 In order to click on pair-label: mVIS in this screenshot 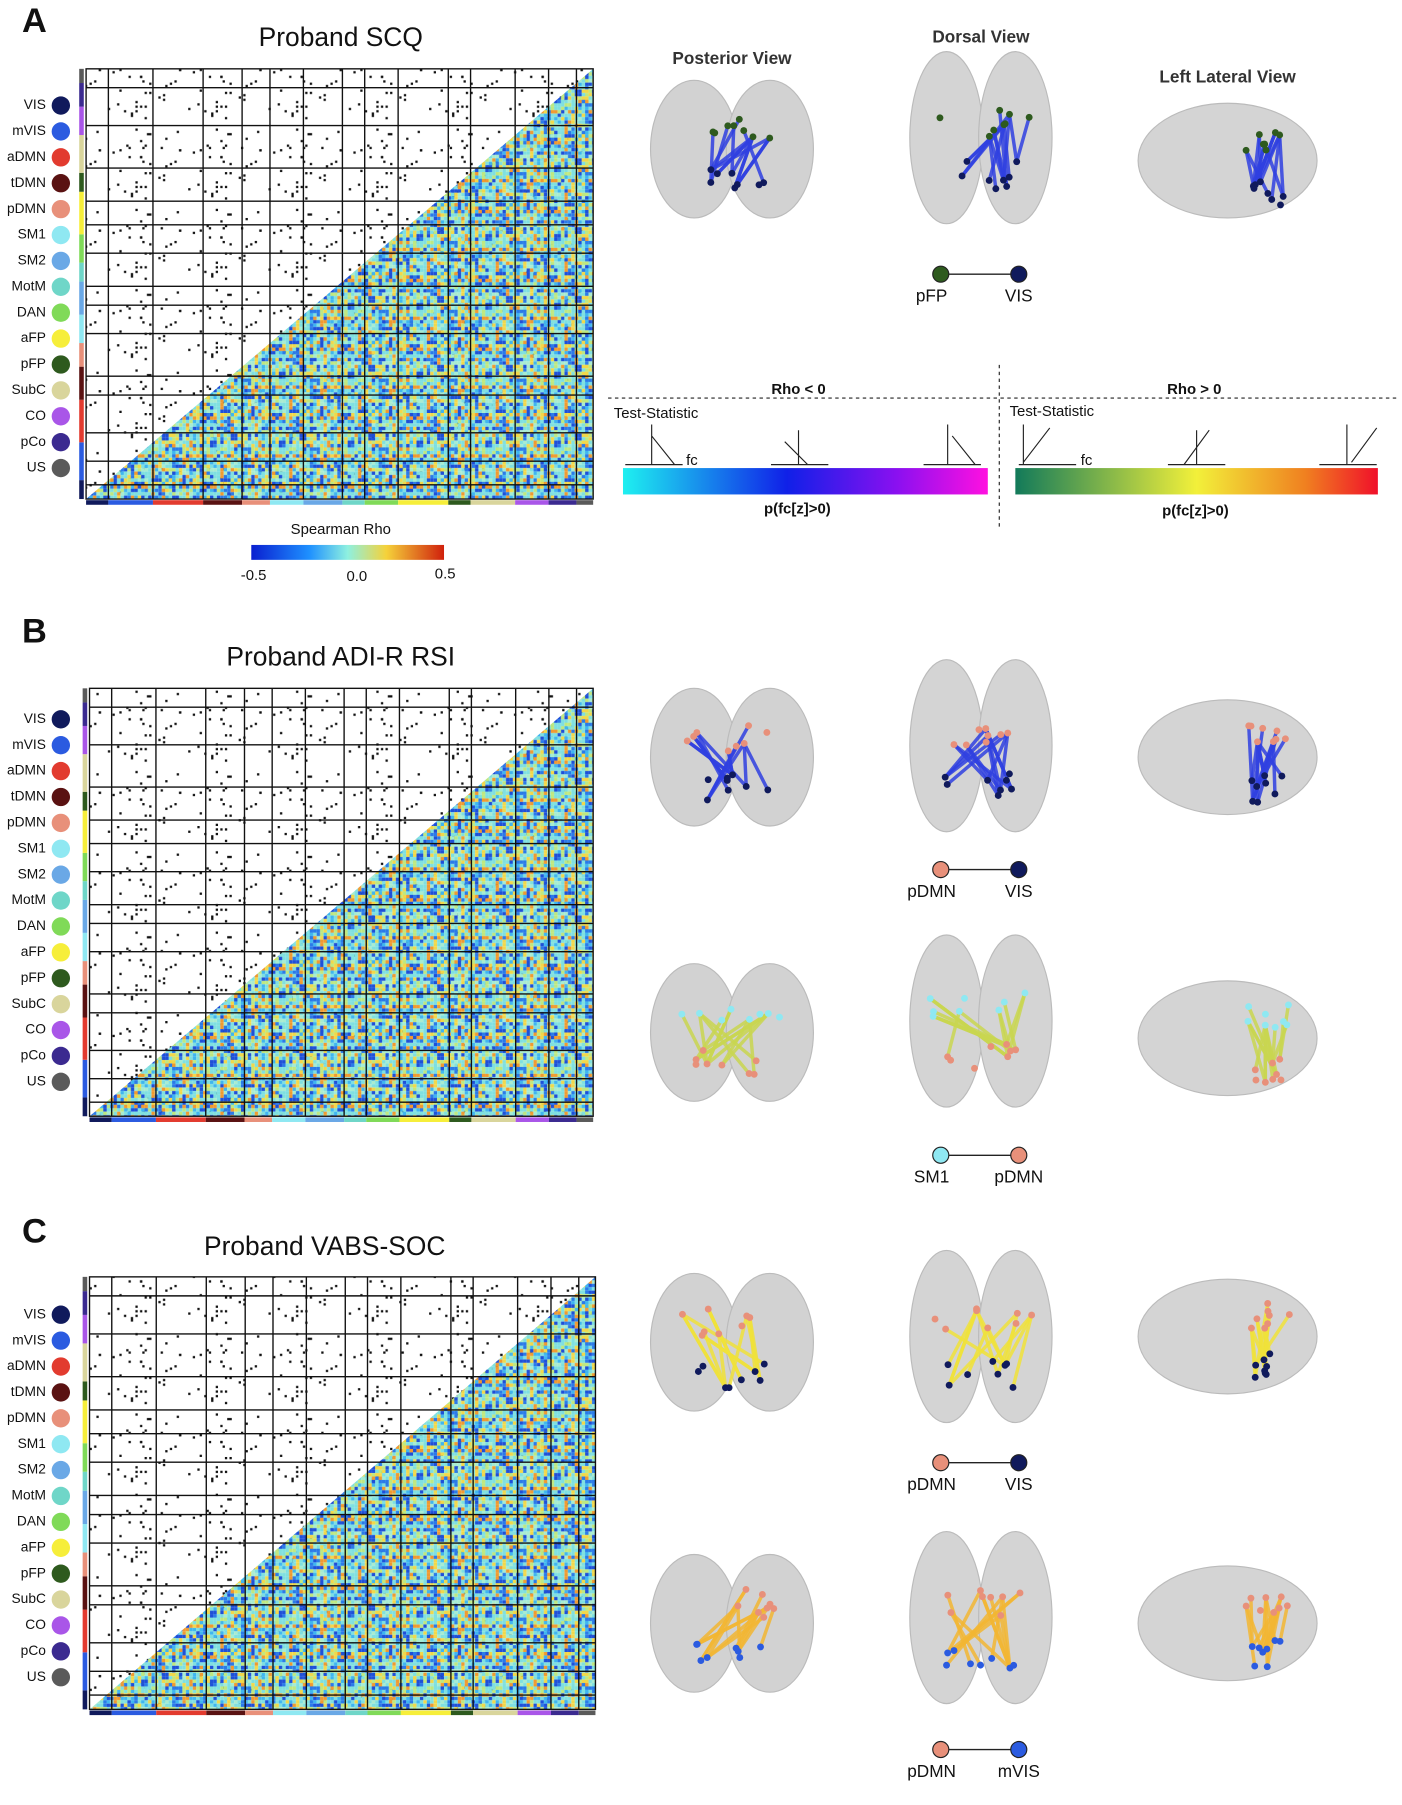, I will do `click(1019, 1771)`.